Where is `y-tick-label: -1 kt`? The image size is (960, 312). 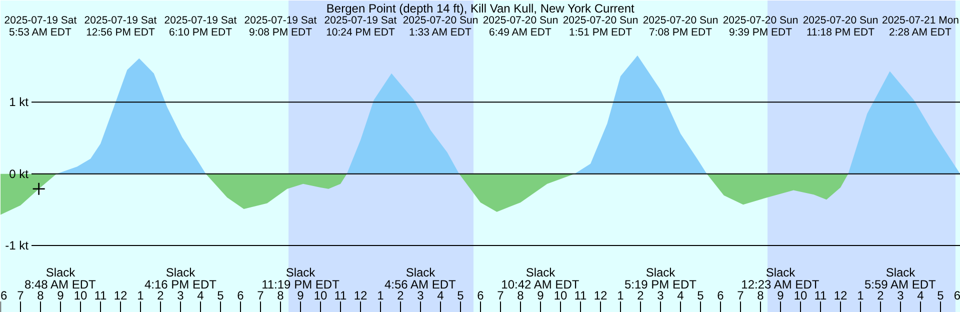
y-tick-label: -1 kt is located at coordinates (17, 245).